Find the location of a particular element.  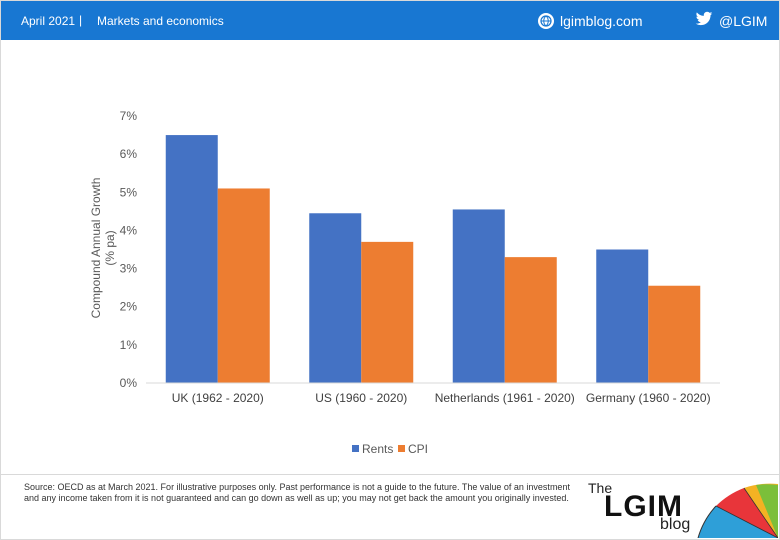

legend-swatch-cpi is located at coordinates (401, 448).